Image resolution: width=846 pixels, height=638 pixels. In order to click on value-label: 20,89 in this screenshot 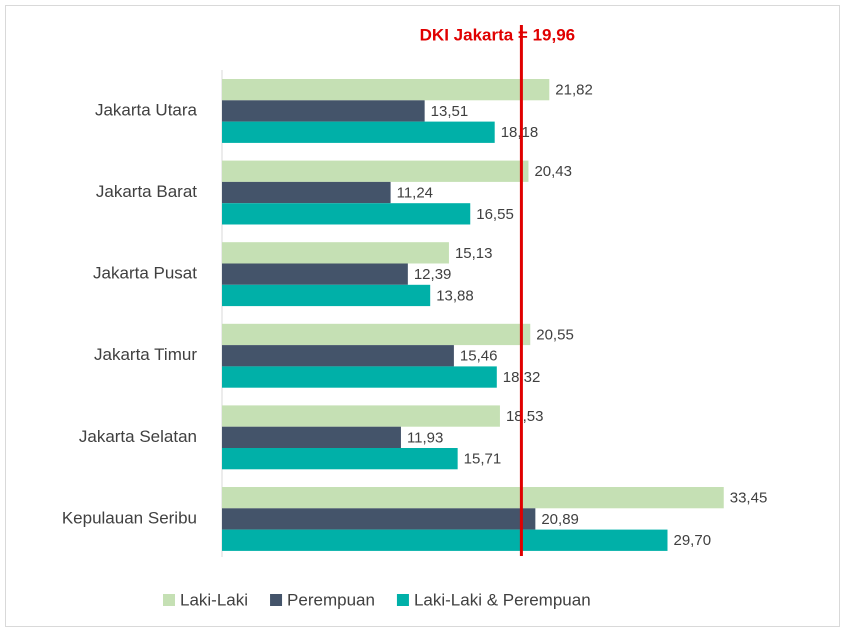, I will do `click(560, 519)`.